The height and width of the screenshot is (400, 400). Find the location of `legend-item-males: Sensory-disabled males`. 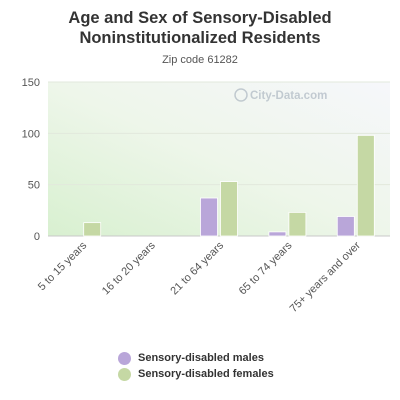

legend-item-males: Sensory-disabled males is located at coordinates (196, 358).